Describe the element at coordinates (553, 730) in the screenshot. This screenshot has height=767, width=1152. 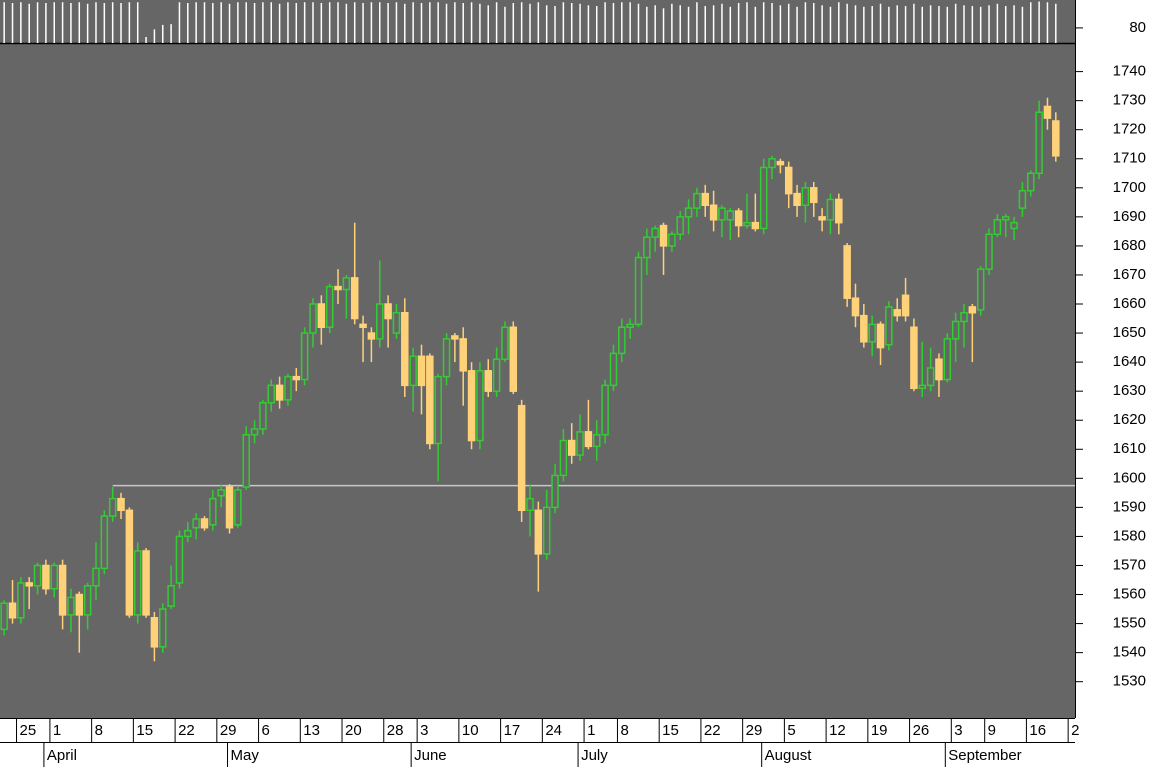
I see `x-tick-label: 24` at that location.